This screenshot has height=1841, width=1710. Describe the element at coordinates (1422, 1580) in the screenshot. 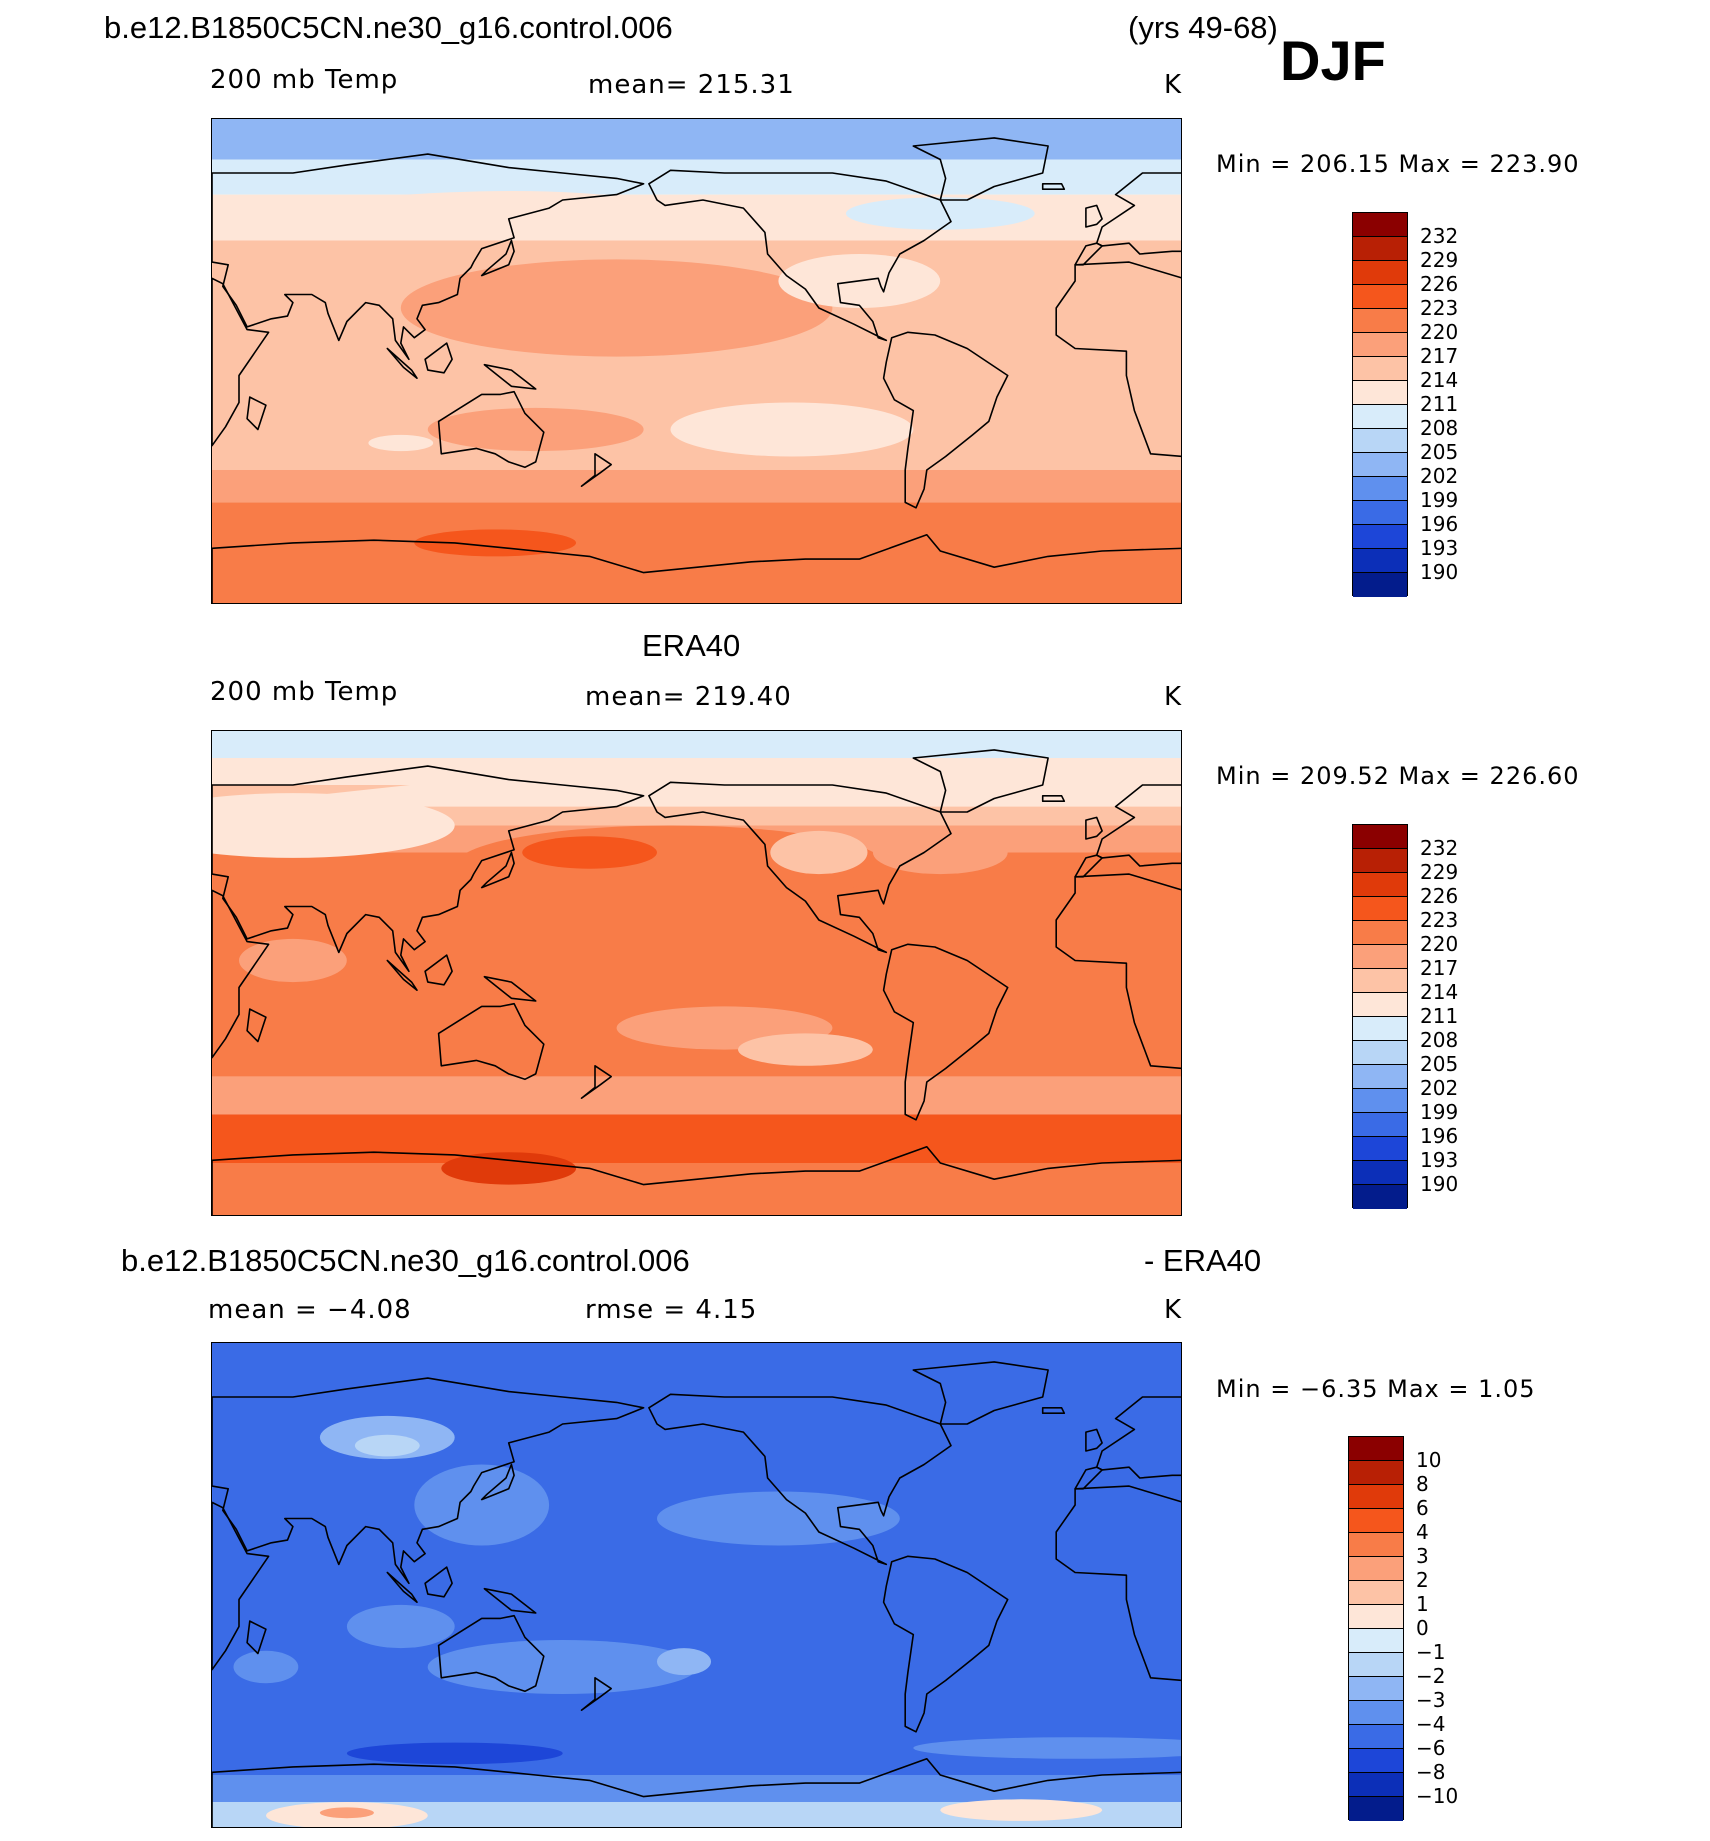

I see `colorbar-label: 2` at that location.